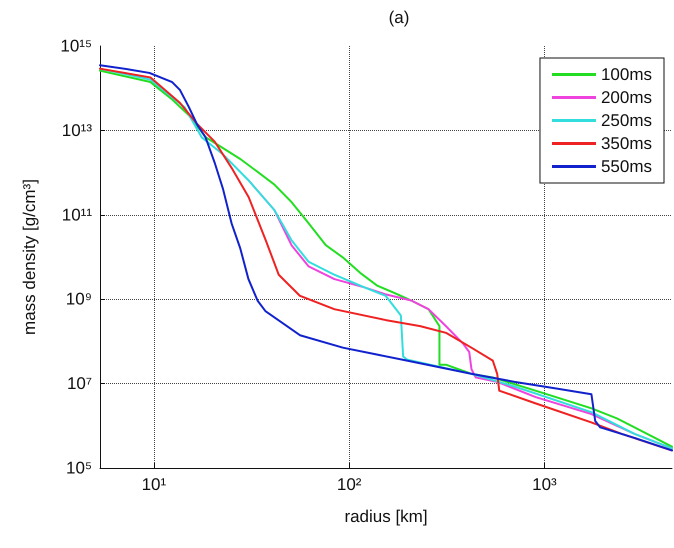  What do you see at coordinates (76, 46) in the screenshot?
I see `y-tick-label: 10¹⁵` at bounding box center [76, 46].